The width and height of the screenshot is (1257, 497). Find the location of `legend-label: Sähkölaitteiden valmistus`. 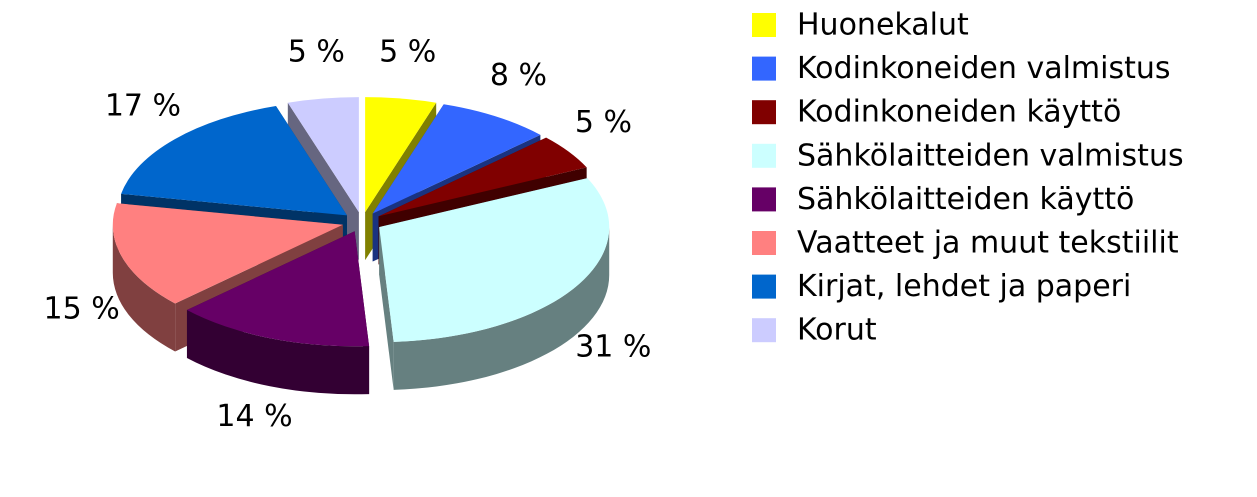

legend-label: Sähkölaitteiden valmistus is located at coordinates (990, 155).